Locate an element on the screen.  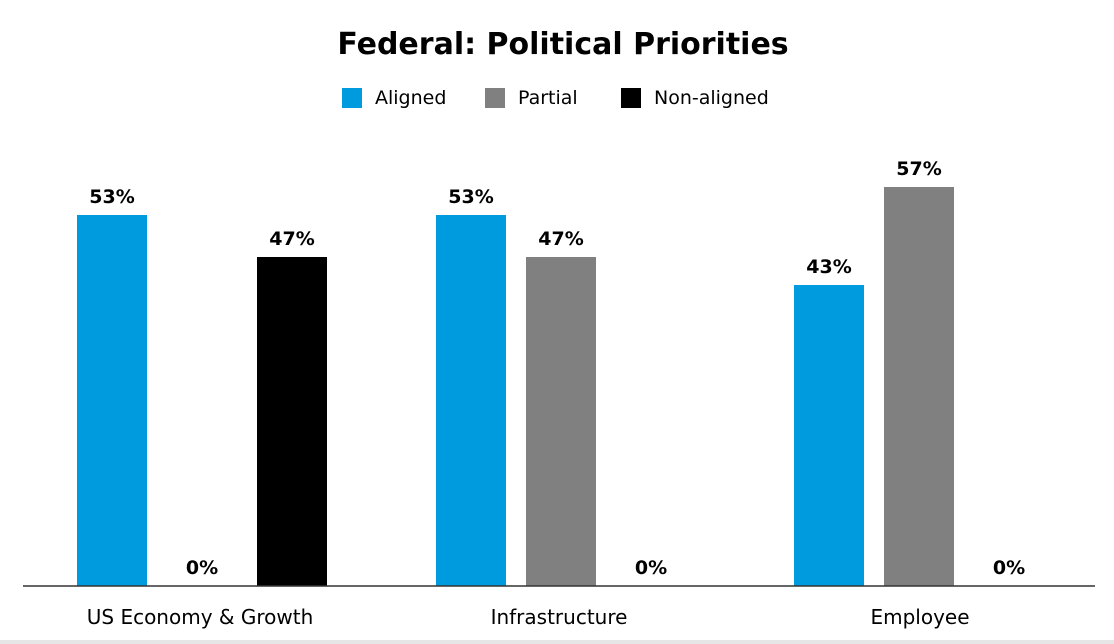
legend-item: Partial is located at coordinates (531, 98).